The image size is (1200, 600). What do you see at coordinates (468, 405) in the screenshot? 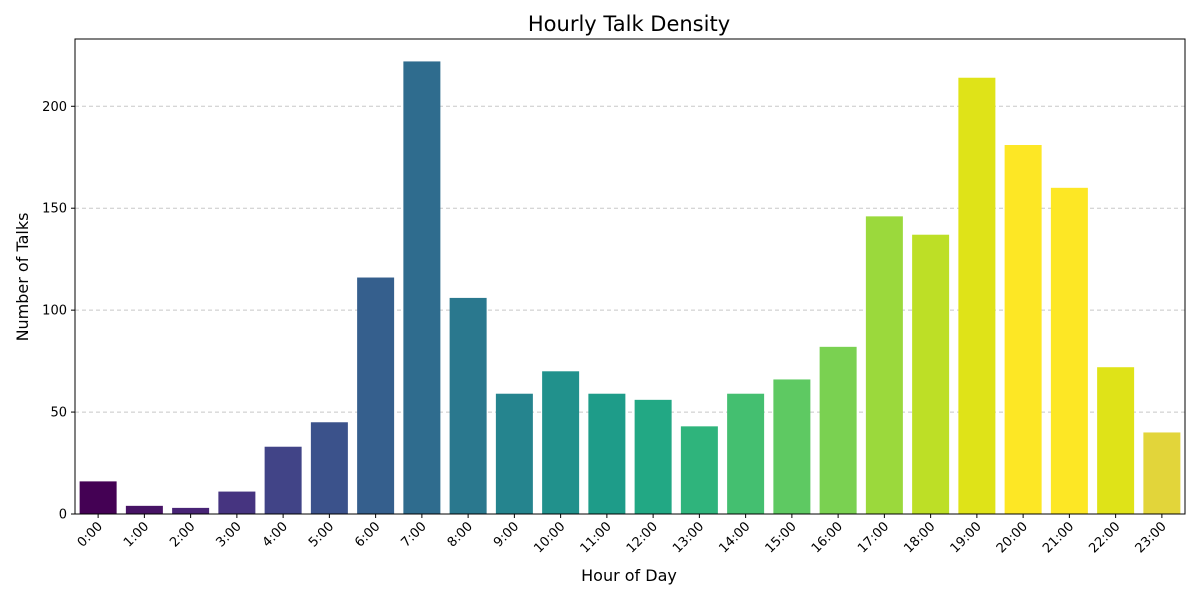
I see `bar-8:00` at bounding box center [468, 405].